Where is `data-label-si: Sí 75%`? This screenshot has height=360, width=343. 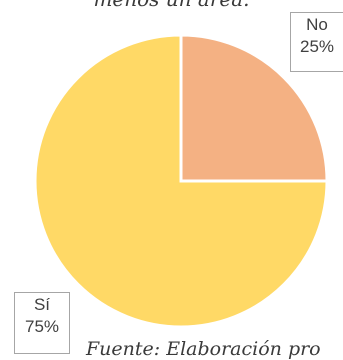 data-label-si: Sí 75% is located at coordinates (42, 323).